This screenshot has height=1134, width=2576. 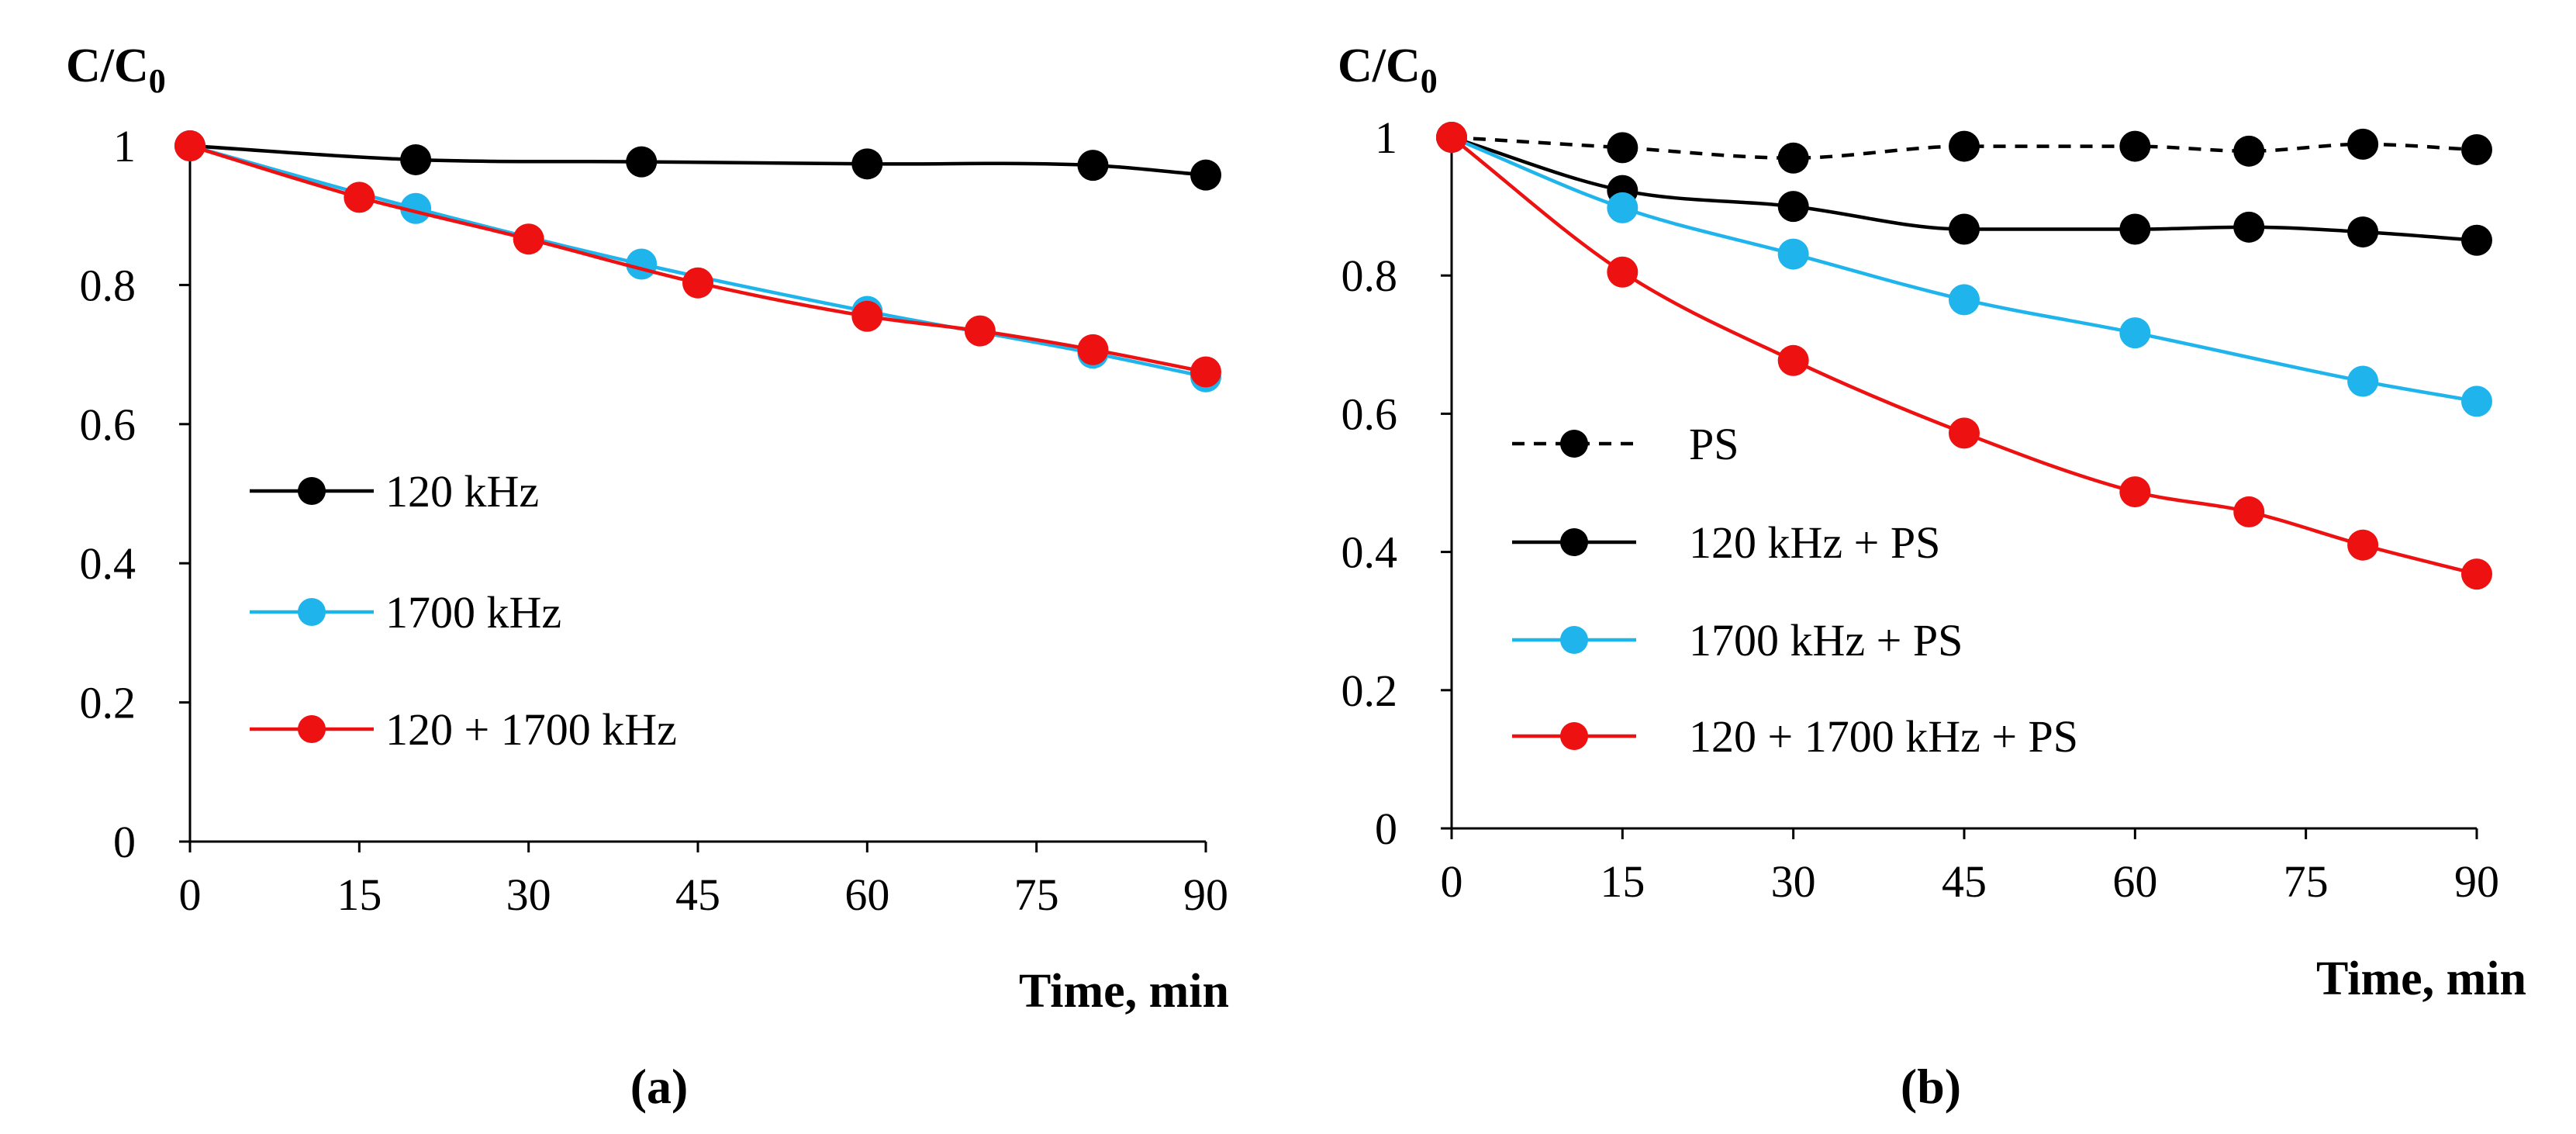 I want to click on legend-entry: 120 + 1700 kHz + PS, so click(x=1795, y=736).